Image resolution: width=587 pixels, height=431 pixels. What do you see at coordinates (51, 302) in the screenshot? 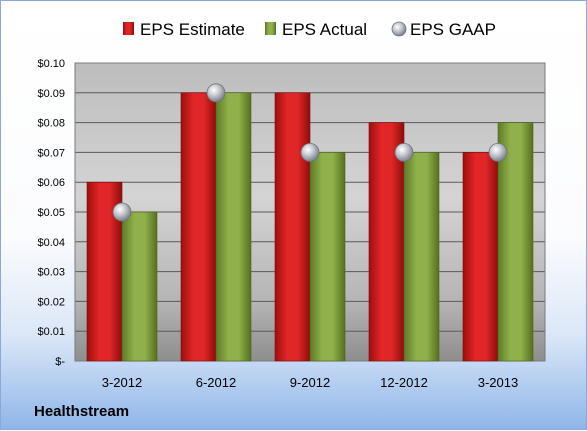
I see `y-tick-label: $0.02` at bounding box center [51, 302].